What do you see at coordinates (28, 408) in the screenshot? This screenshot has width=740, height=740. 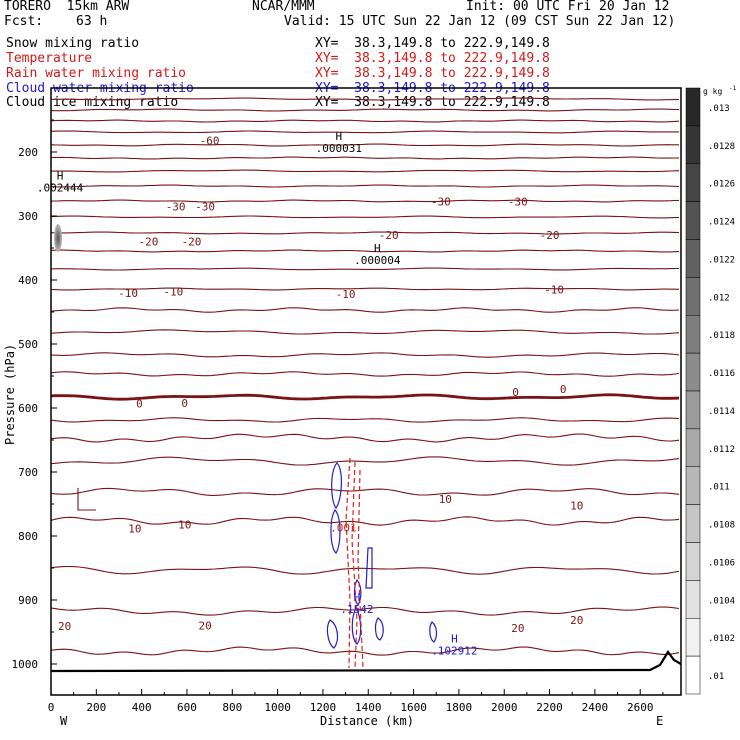 I see `y-tick-label: 600` at bounding box center [28, 408].